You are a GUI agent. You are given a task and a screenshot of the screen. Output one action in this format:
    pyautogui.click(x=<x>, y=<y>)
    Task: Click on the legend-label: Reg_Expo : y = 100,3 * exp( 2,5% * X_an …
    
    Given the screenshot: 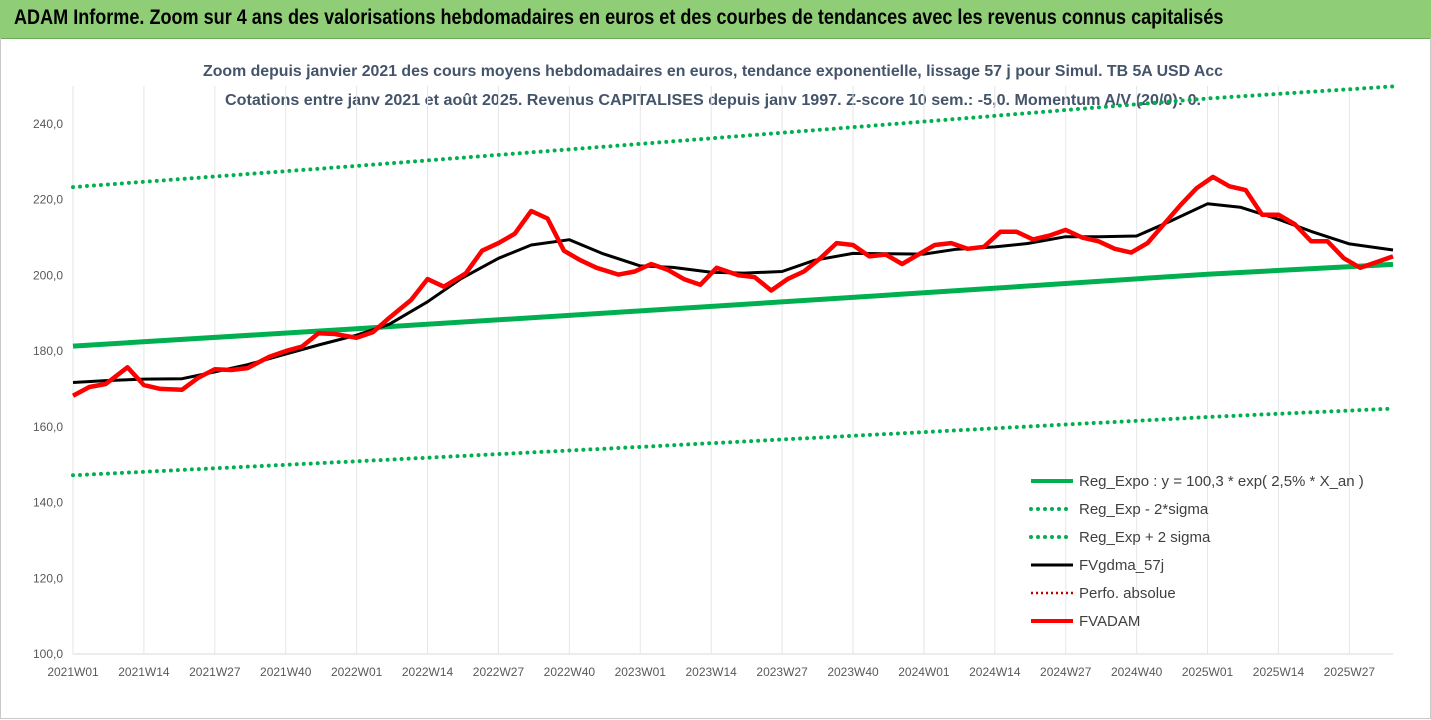 What is the action you would take?
    pyautogui.click(x=1221, y=481)
    